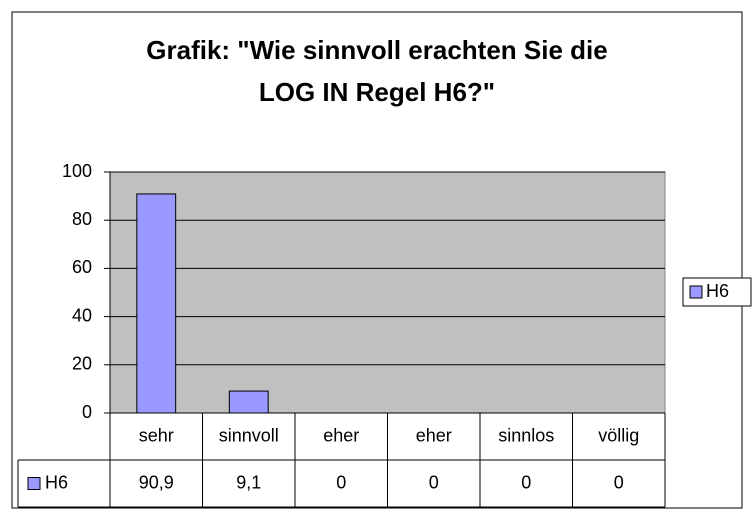  I want to click on y-tick-label: 0, so click(87, 412).